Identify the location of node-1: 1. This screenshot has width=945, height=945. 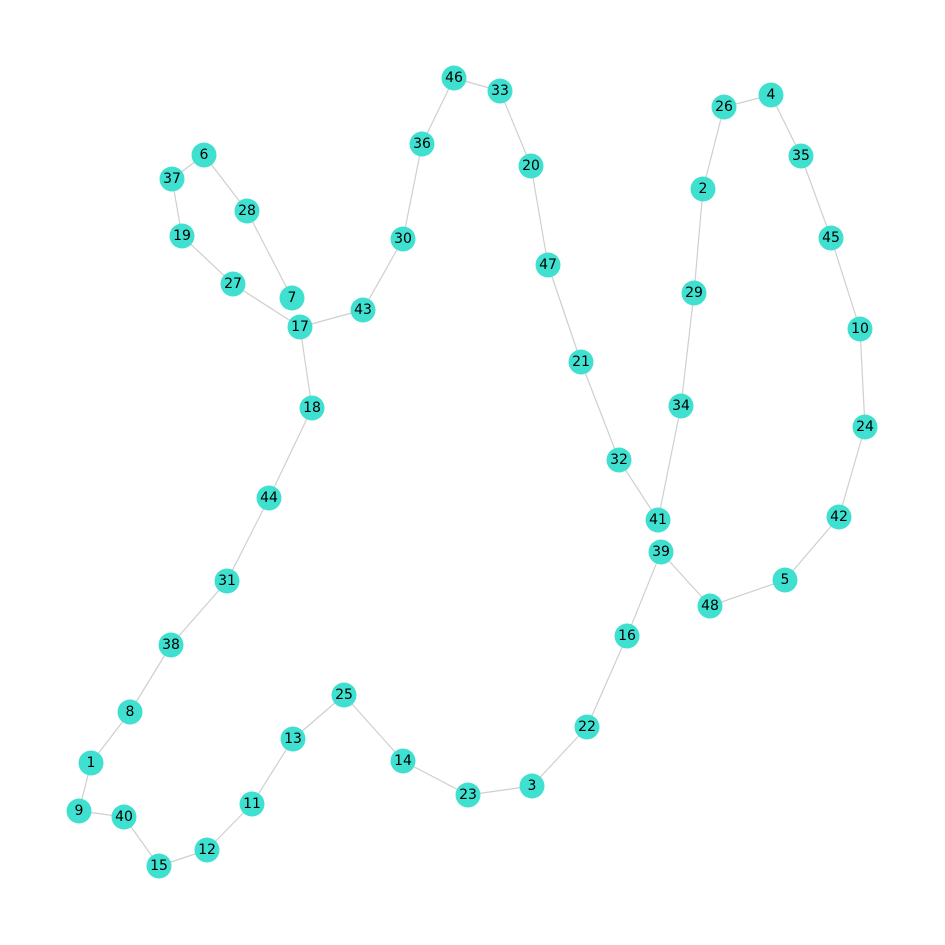
(91, 763).